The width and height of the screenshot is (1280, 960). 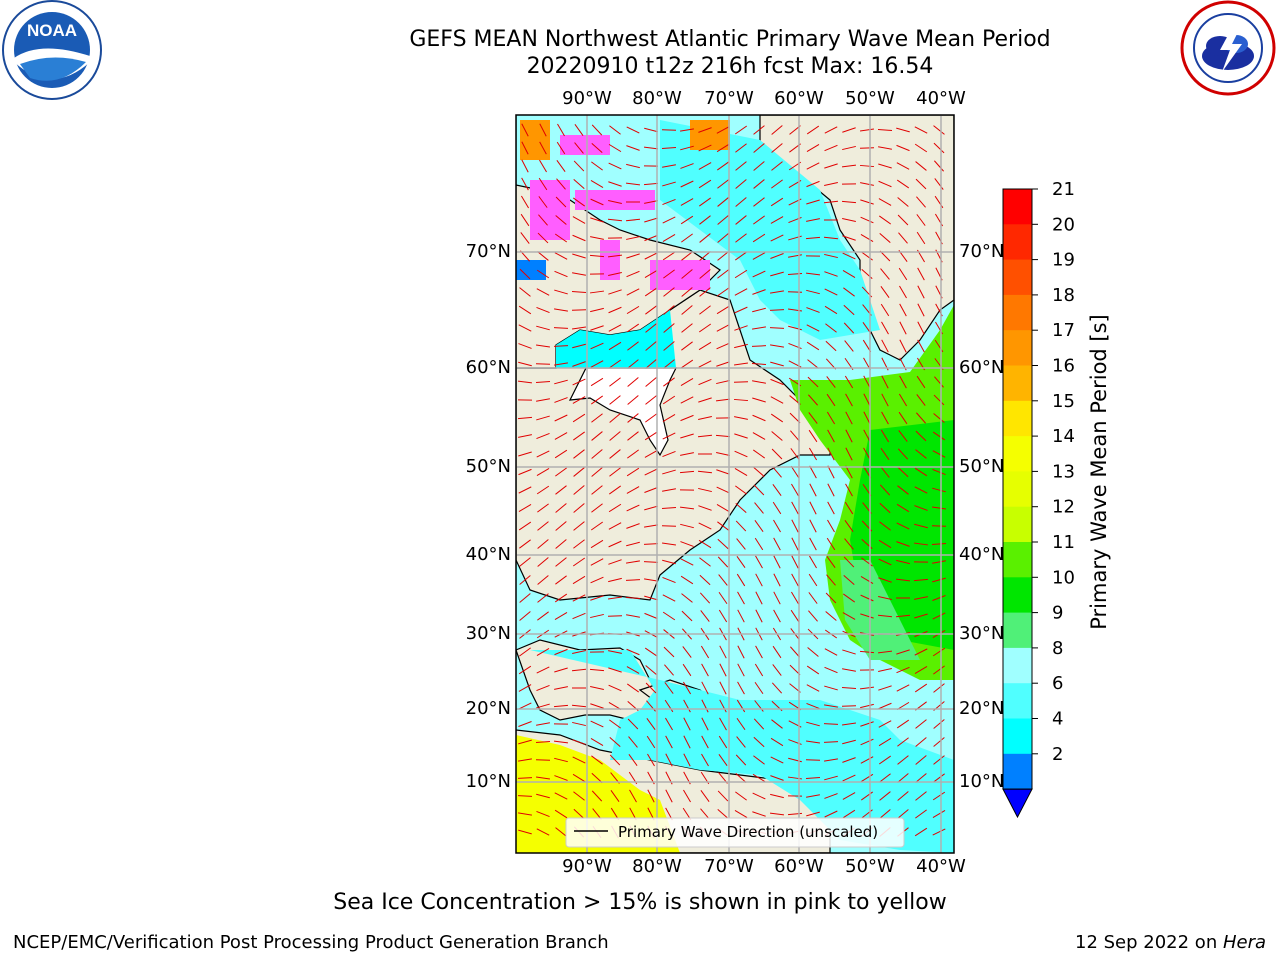 I want to click on lon-tick-top: 50°W, so click(x=870, y=98).